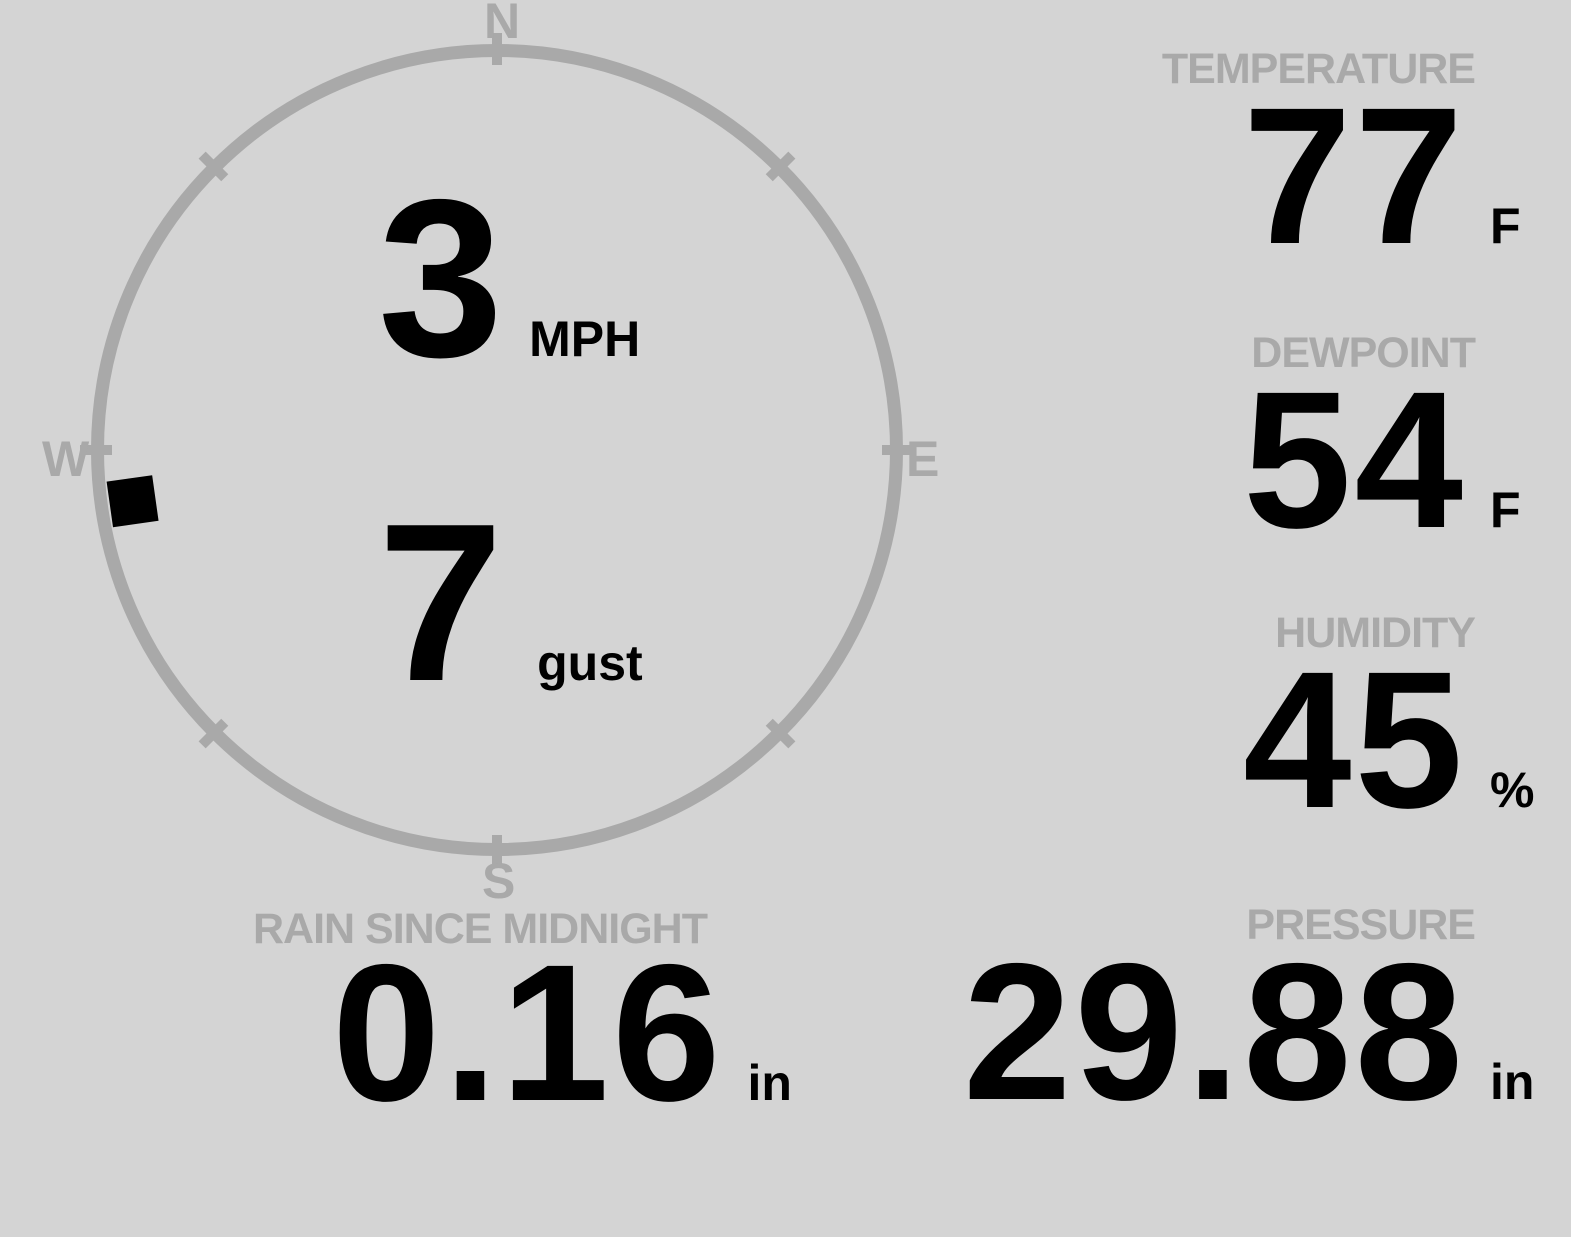 This screenshot has height=1237, width=1571. I want to click on rain-label: RAIN SINCE MIDNIGHT, so click(480, 929).